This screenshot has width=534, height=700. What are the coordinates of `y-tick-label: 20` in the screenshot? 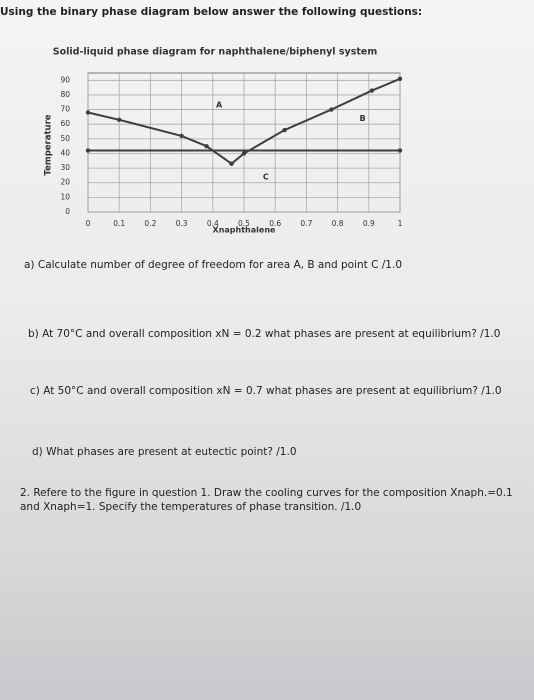 It's located at (65, 182).